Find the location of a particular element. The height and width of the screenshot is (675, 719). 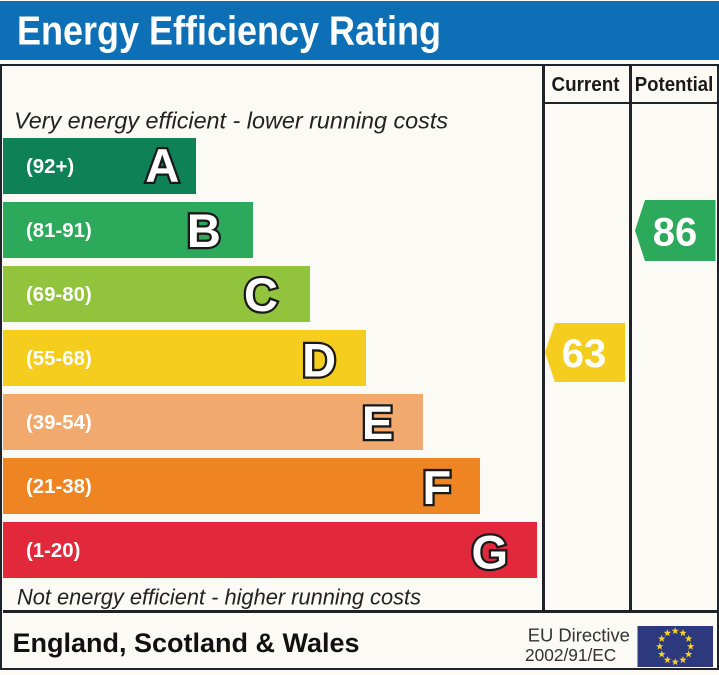

svg-text: (21-38) is located at coordinates (59, 487).